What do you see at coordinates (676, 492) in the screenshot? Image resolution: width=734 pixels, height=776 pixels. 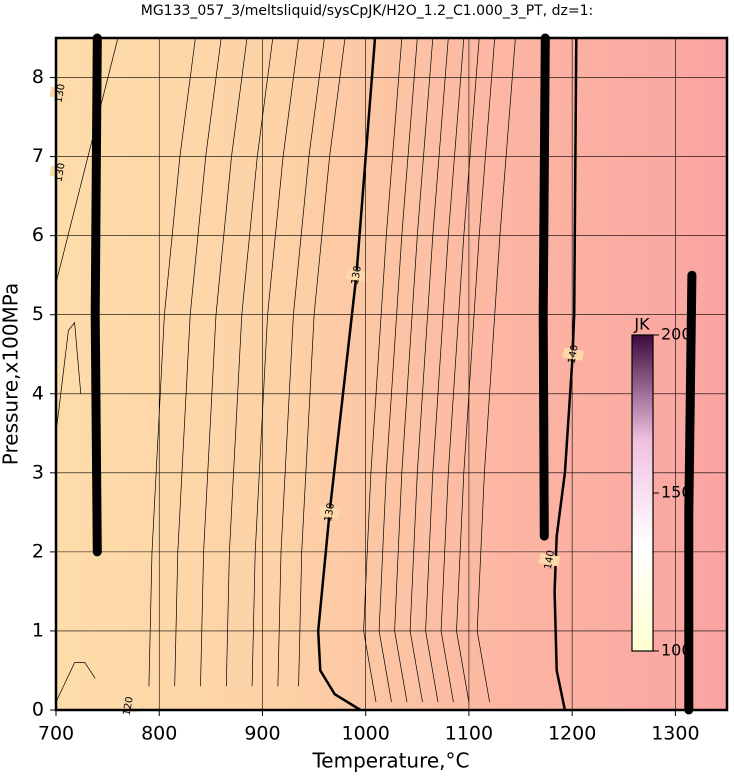 I see `colorbar-tick-label: 150` at bounding box center [676, 492].